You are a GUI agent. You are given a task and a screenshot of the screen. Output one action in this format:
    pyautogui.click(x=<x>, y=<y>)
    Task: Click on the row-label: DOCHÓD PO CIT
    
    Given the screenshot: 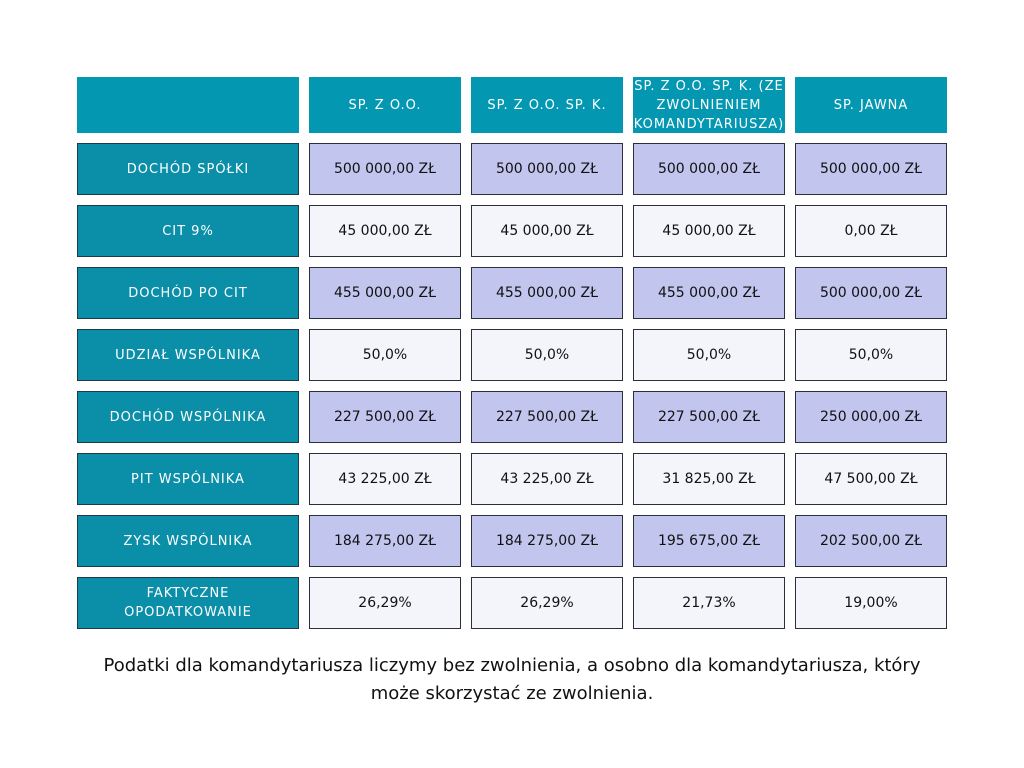 What is the action you would take?
    pyautogui.click(x=188, y=293)
    